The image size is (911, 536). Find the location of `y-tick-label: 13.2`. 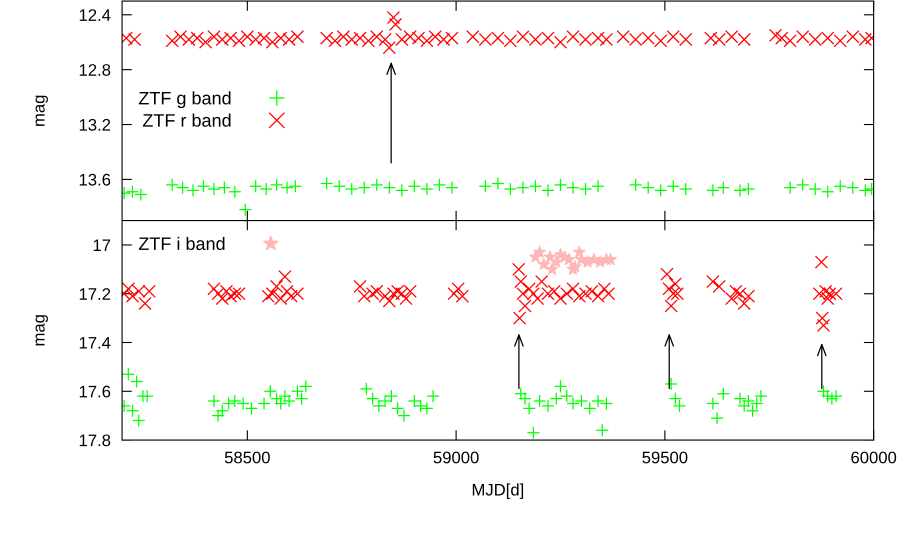

y-tick-label: 13.2 is located at coordinates (95, 124).